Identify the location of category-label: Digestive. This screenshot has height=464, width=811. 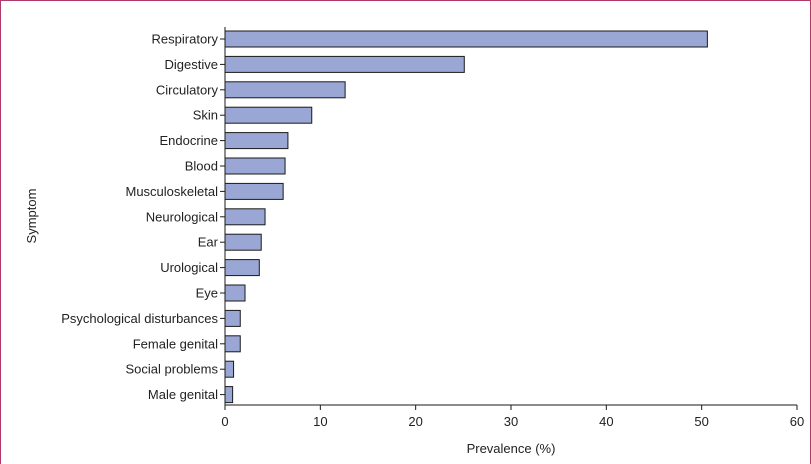
(191, 64).